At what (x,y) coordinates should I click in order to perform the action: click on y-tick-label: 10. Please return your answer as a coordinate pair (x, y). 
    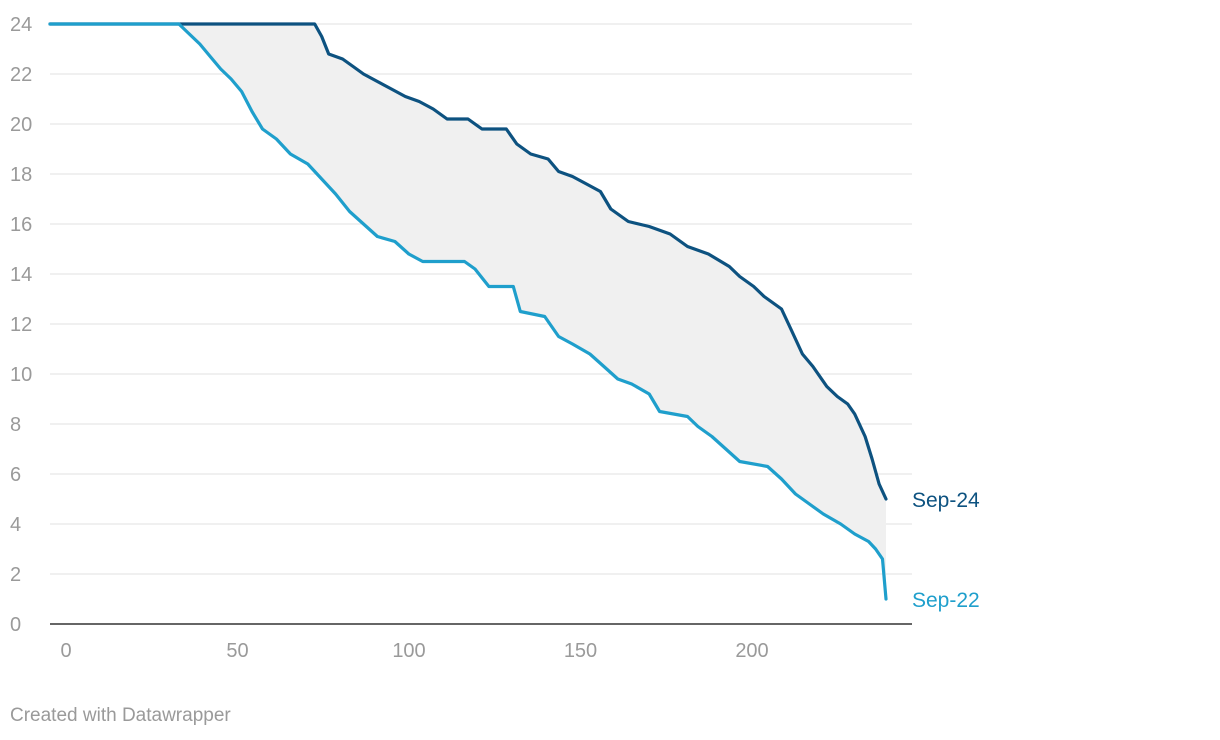
    Looking at the image, I should click on (21, 375).